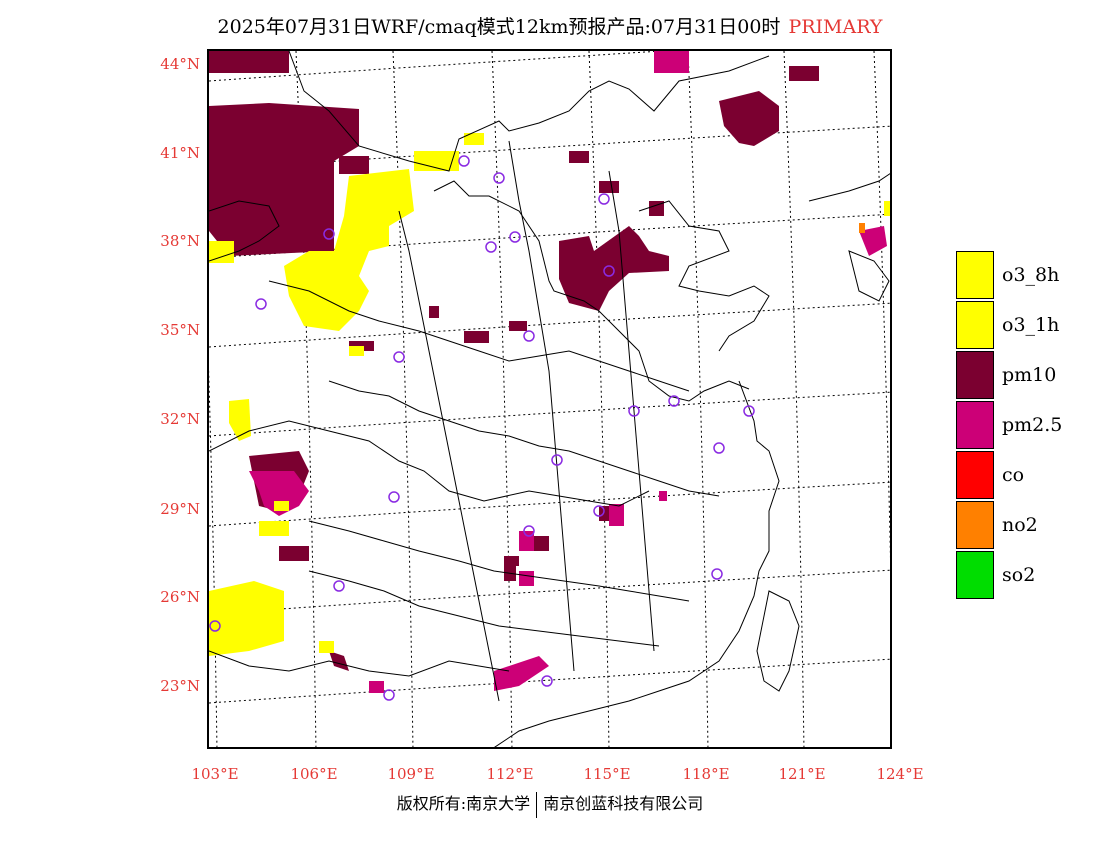 Image resolution: width=1100 pixels, height=850 pixels. I want to click on lon-label: 112°E, so click(510, 774).